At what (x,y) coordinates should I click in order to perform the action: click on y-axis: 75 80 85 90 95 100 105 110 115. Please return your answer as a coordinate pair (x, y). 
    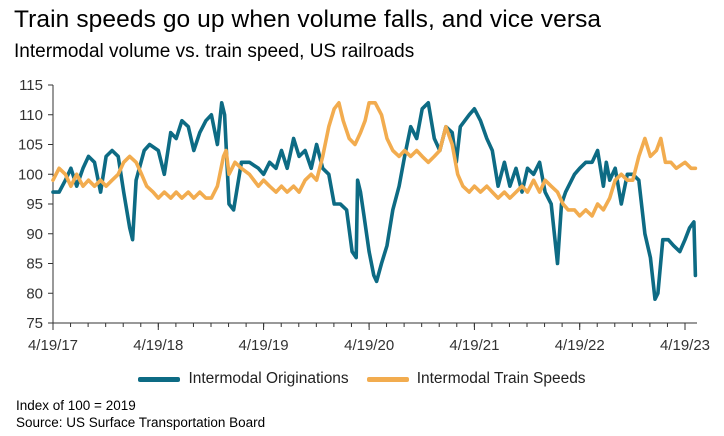
    Looking at the image, I should click on (36, 204).